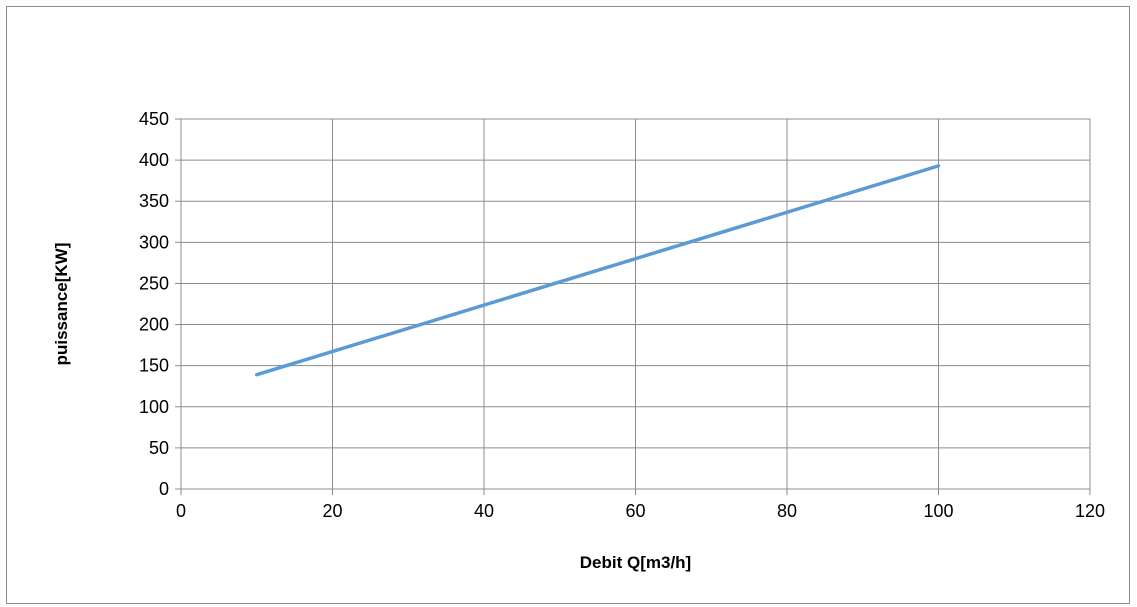 Image resolution: width=1137 pixels, height=607 pixels. What do you see at coordinates (635, 562) in the screenshot?
I see `x-axis-title: Debit Q[m3/h]` at bounding box center [635, 562].